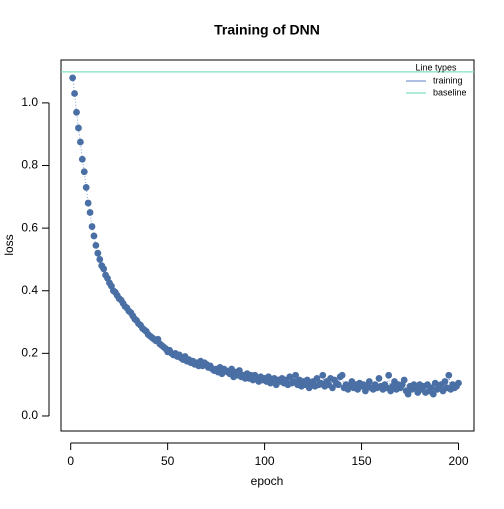 This screenshot has height=509, width=504. What do you see at coordinates (458, 461) in the screenshot?
I see `x-tick-label: 200` at bounding box center [458, 461].